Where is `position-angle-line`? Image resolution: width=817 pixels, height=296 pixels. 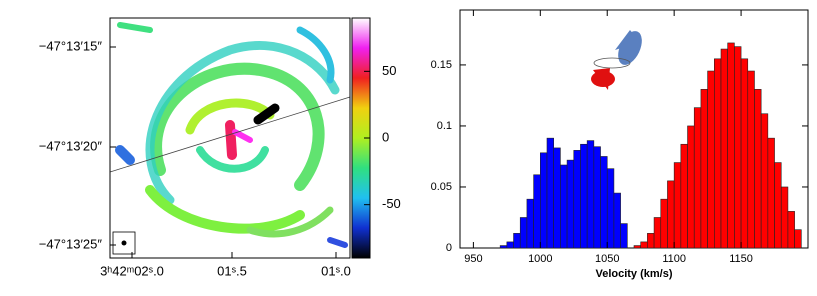
position-angle-line is located at coordinates (230, 134).